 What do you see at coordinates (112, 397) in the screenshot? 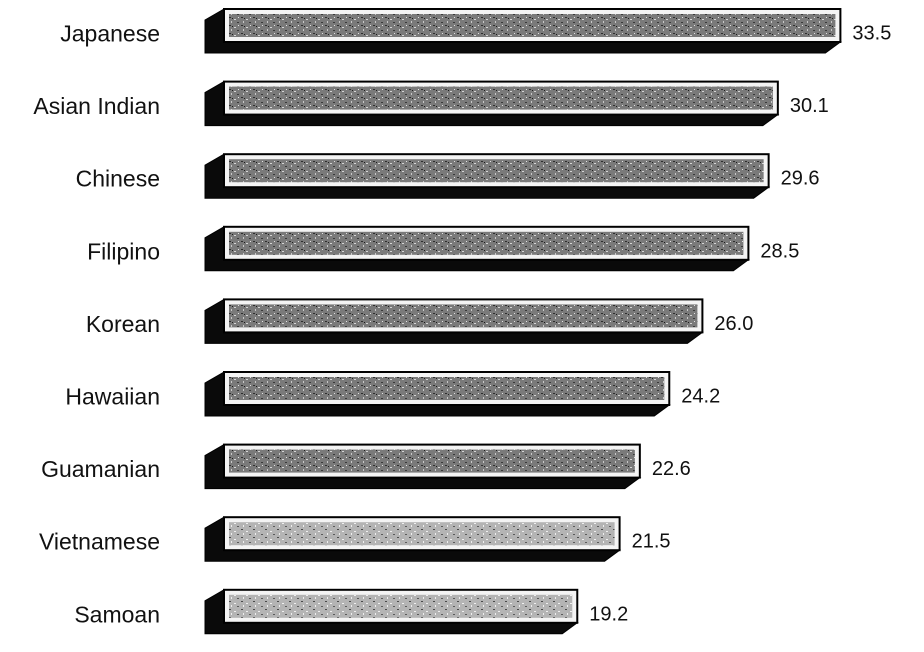
I see `category-label: Hawaiian` at bounding box center [112, 397].